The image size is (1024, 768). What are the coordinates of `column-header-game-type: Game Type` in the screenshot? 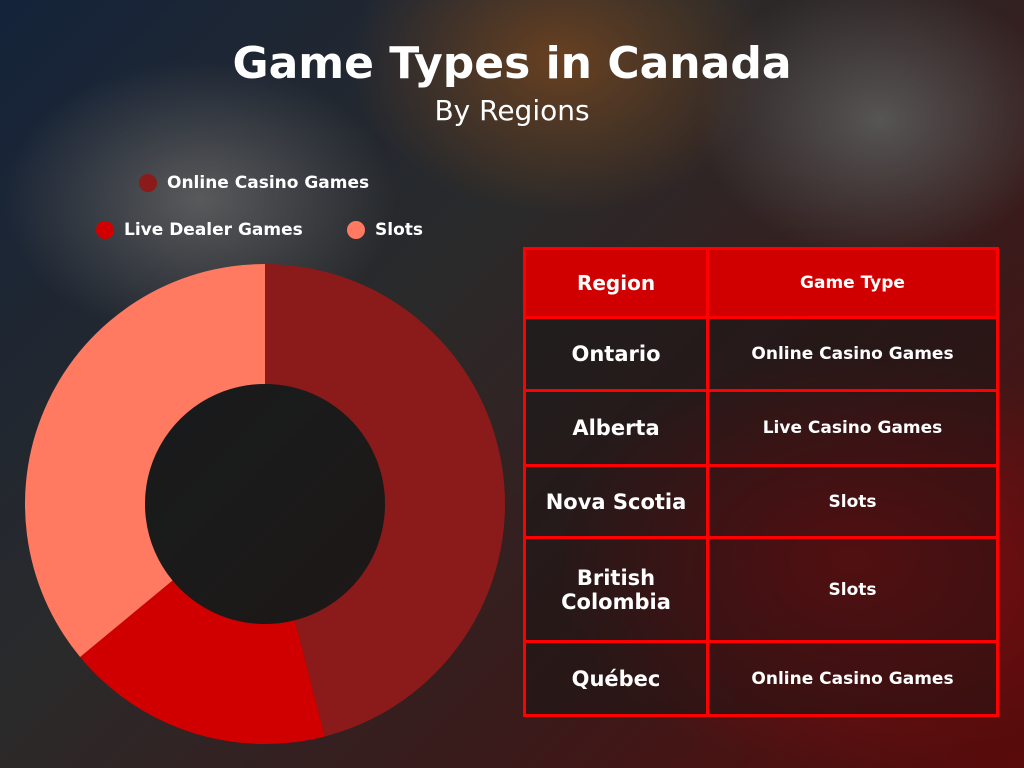 It's located at (852, 283).